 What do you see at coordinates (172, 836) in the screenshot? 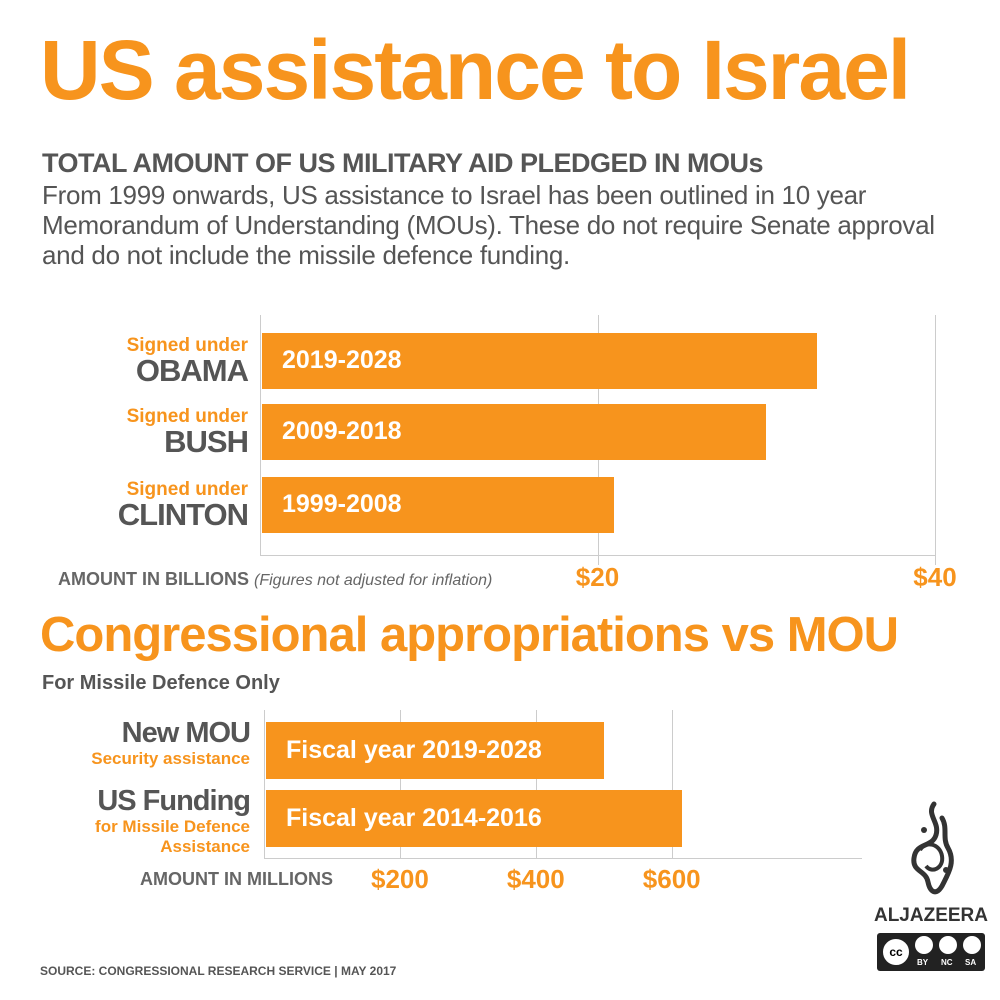
I see `category-note: for Missile Defence Assistance` at bounding box center [172, 836].